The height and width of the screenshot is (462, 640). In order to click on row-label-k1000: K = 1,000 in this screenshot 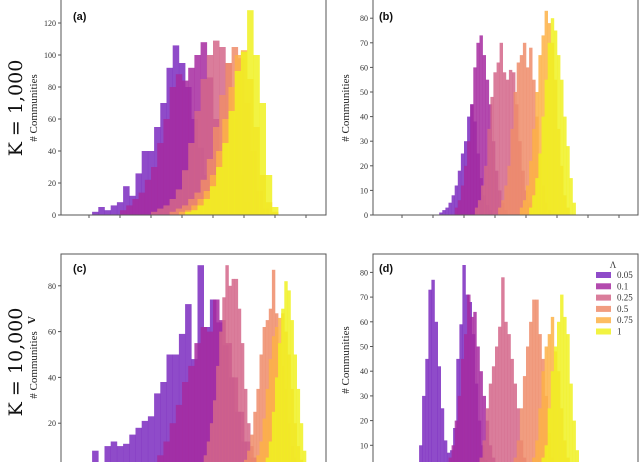, I will do `click(16, 108)`.